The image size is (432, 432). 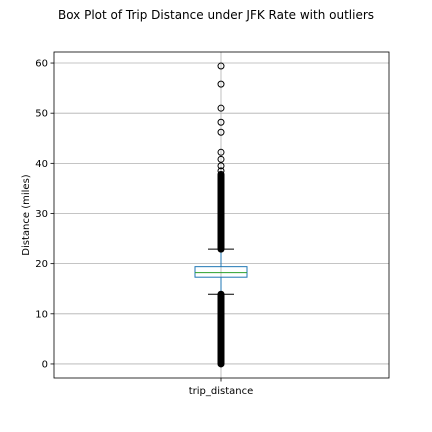 What do you see at coordinates (221, 391) in the screenshot?
I see `x-tick-label: trip_distance` at bounding box center [221, 391].